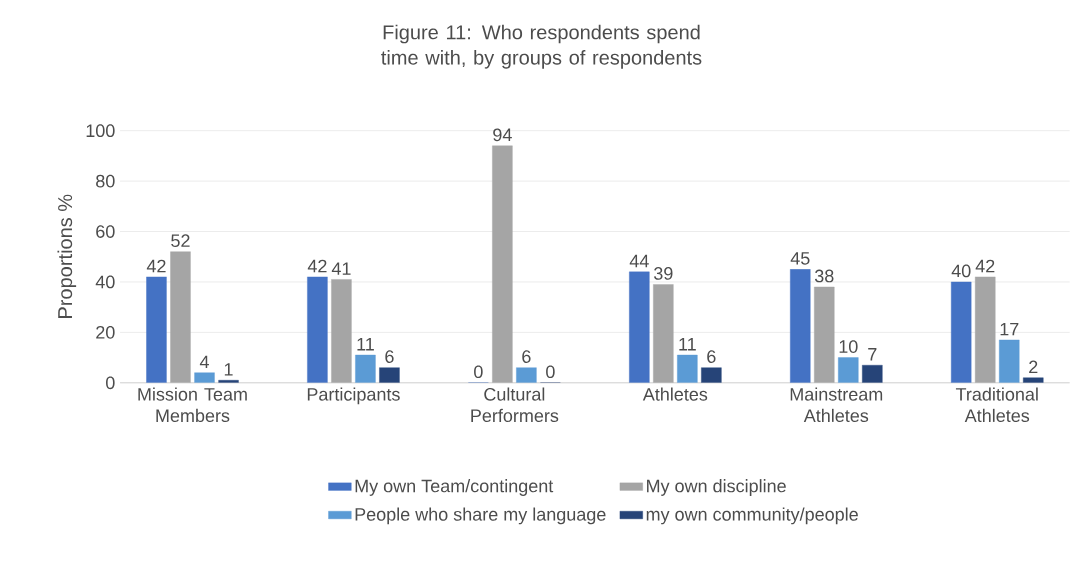  I want to click on data-label: 1, so click(228, 369).